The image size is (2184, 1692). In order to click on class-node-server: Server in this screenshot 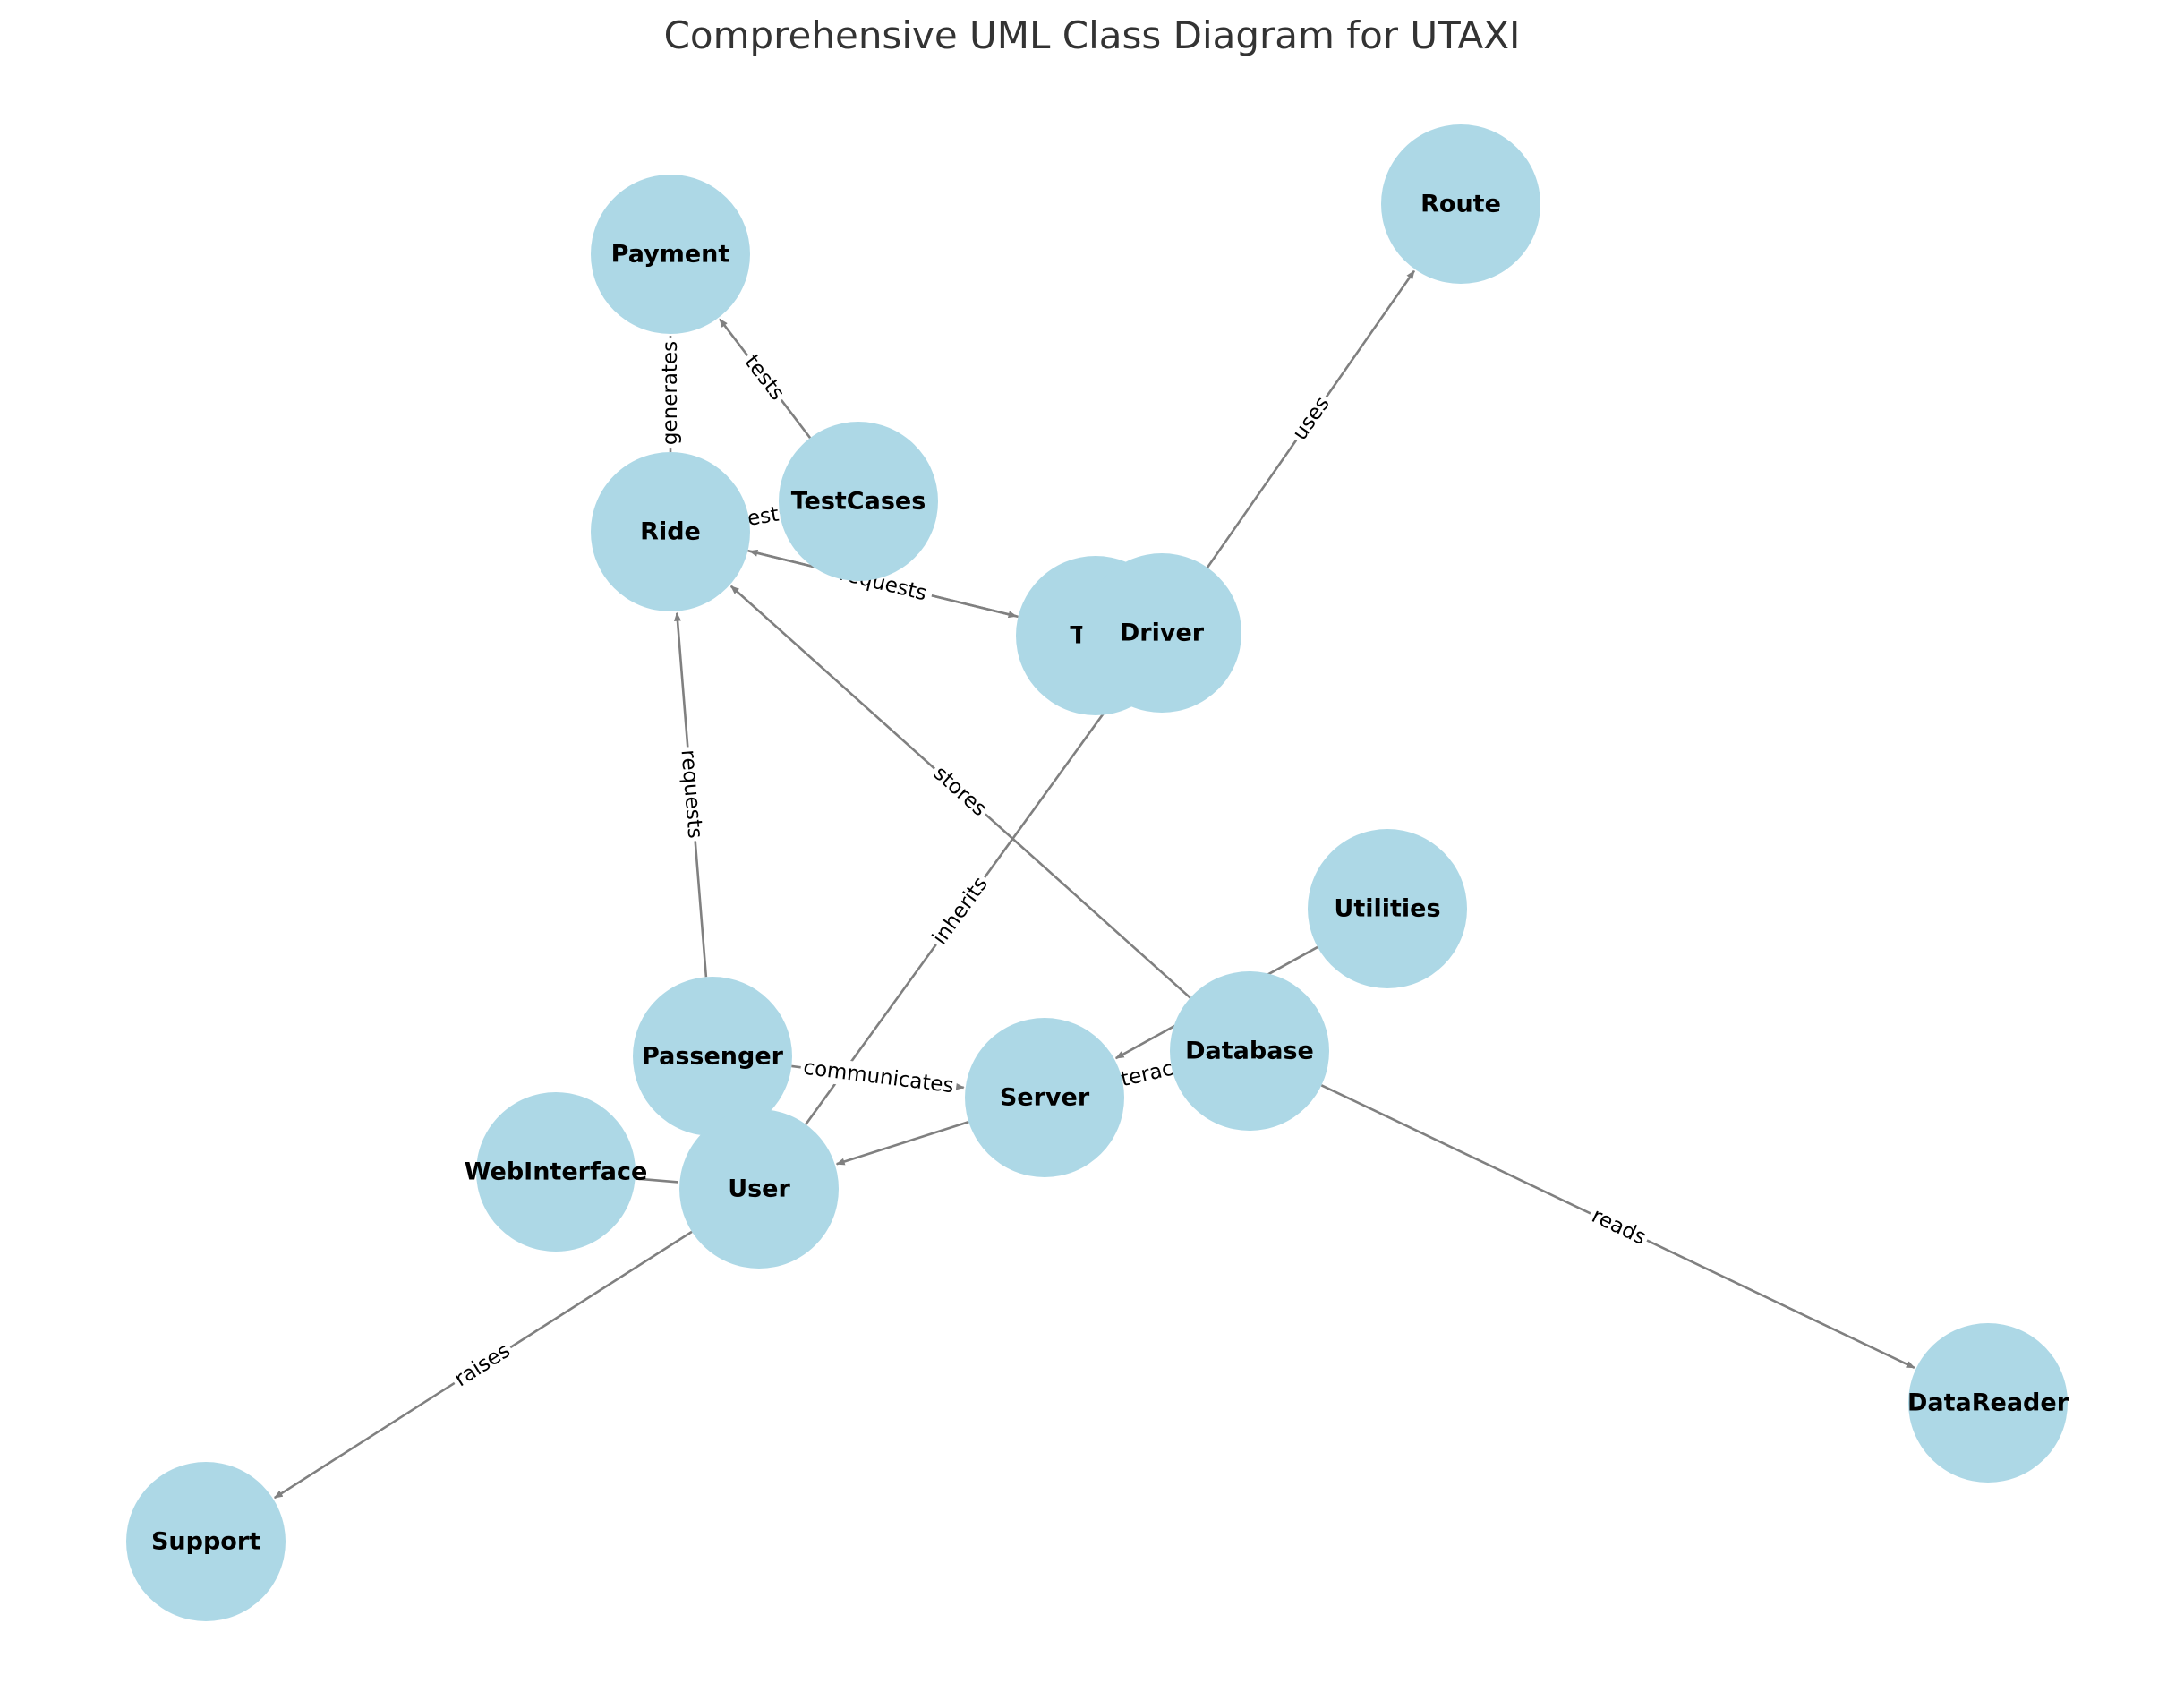, I will do `click(1044, 1097)`.